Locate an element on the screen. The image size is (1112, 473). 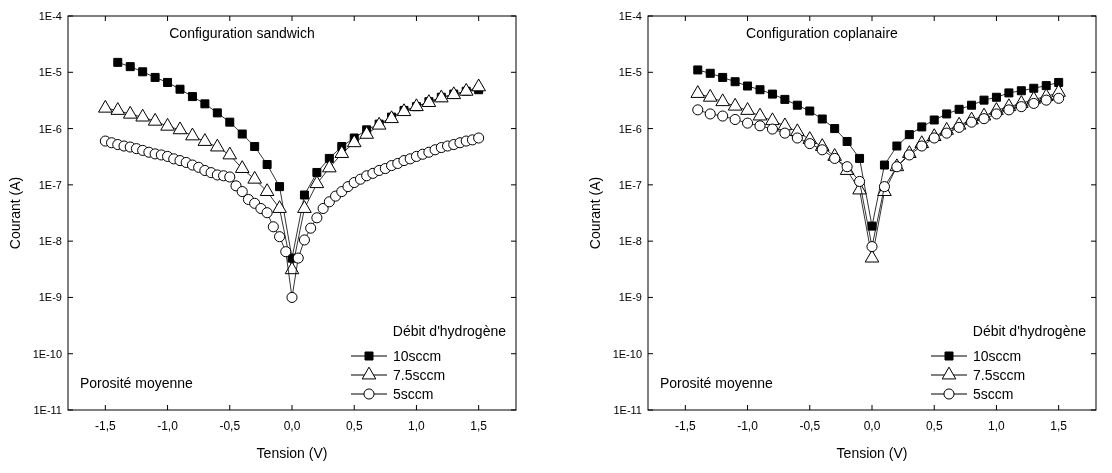
text: Configuration sandwich is located at coordinates (242, 33).